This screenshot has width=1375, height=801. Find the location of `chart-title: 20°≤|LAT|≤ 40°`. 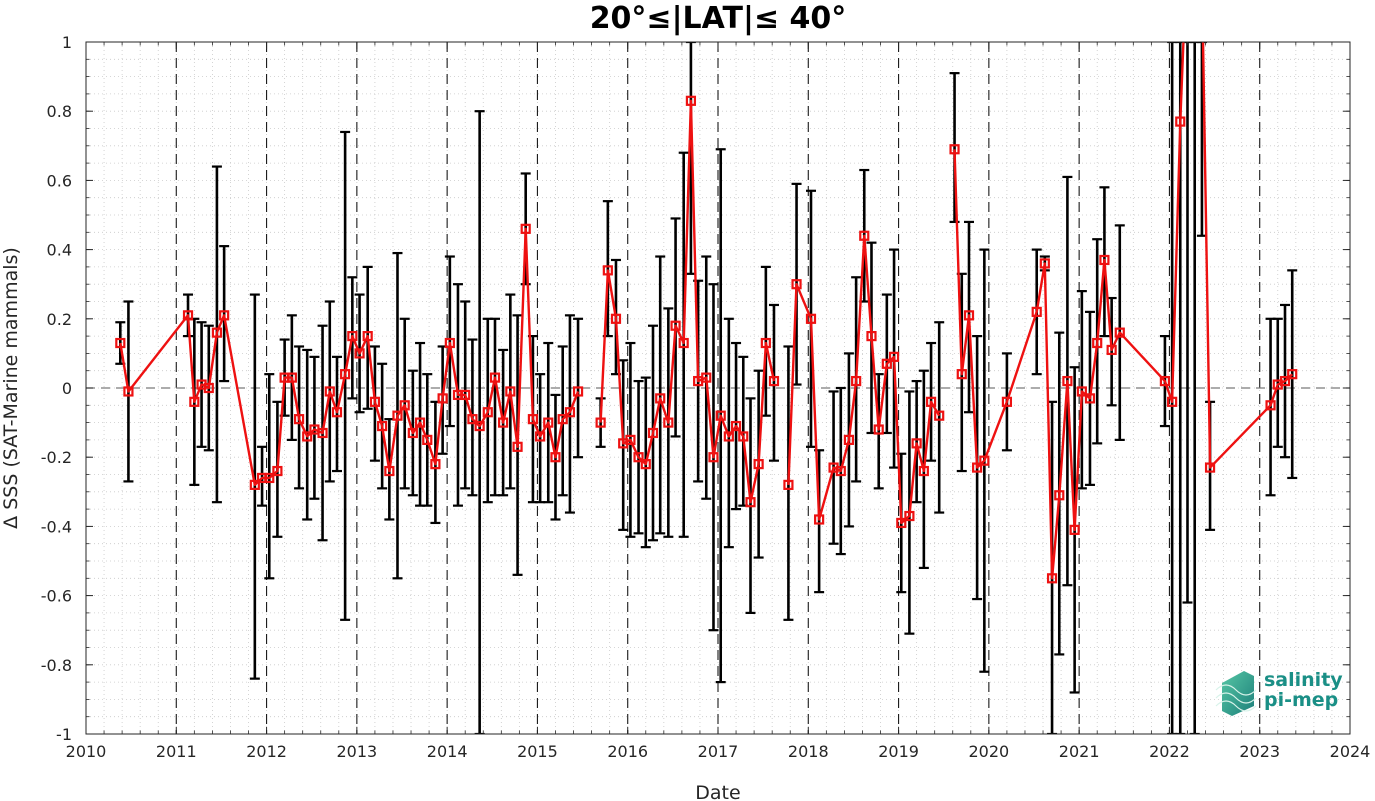

chart-title: 20°≤|LAT|≤ 40° is located at coordinates (718, 18).